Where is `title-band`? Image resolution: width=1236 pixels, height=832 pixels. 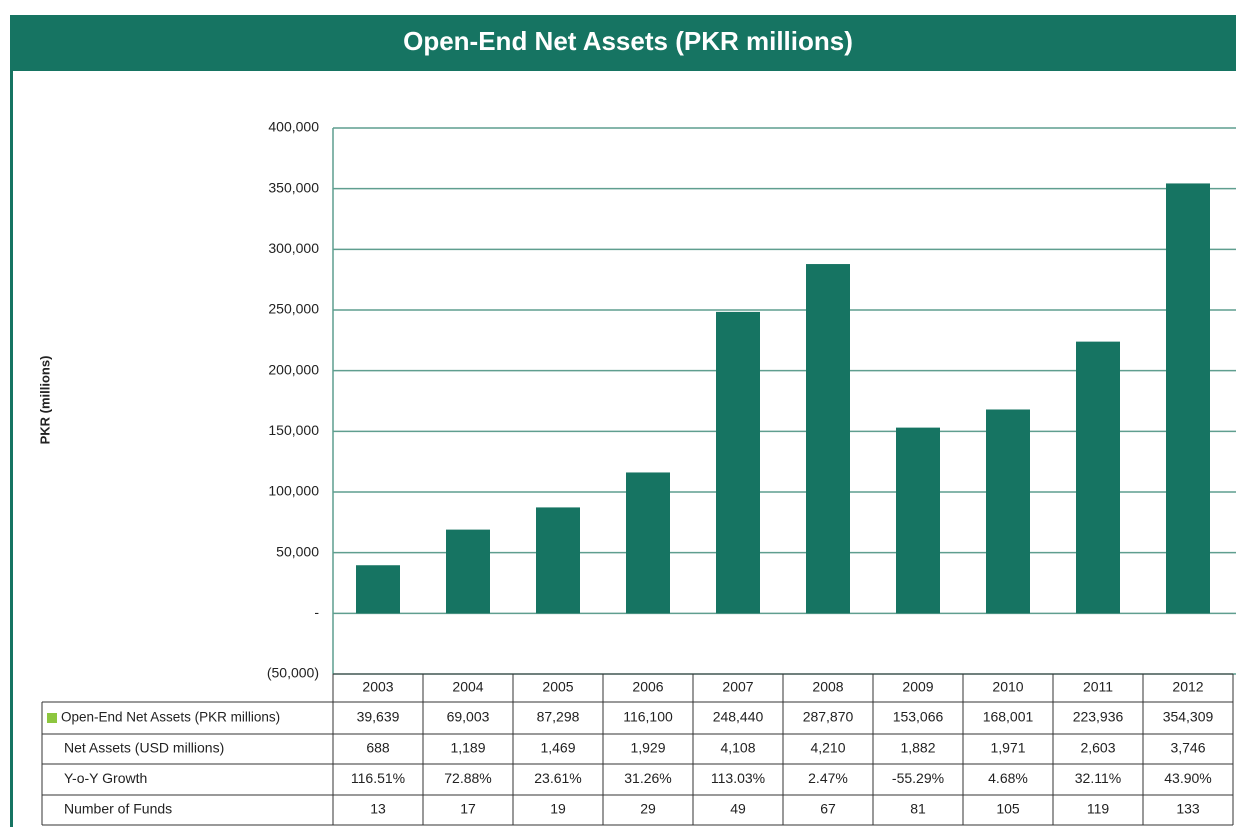 title-band is located at coordinates (623, 43).